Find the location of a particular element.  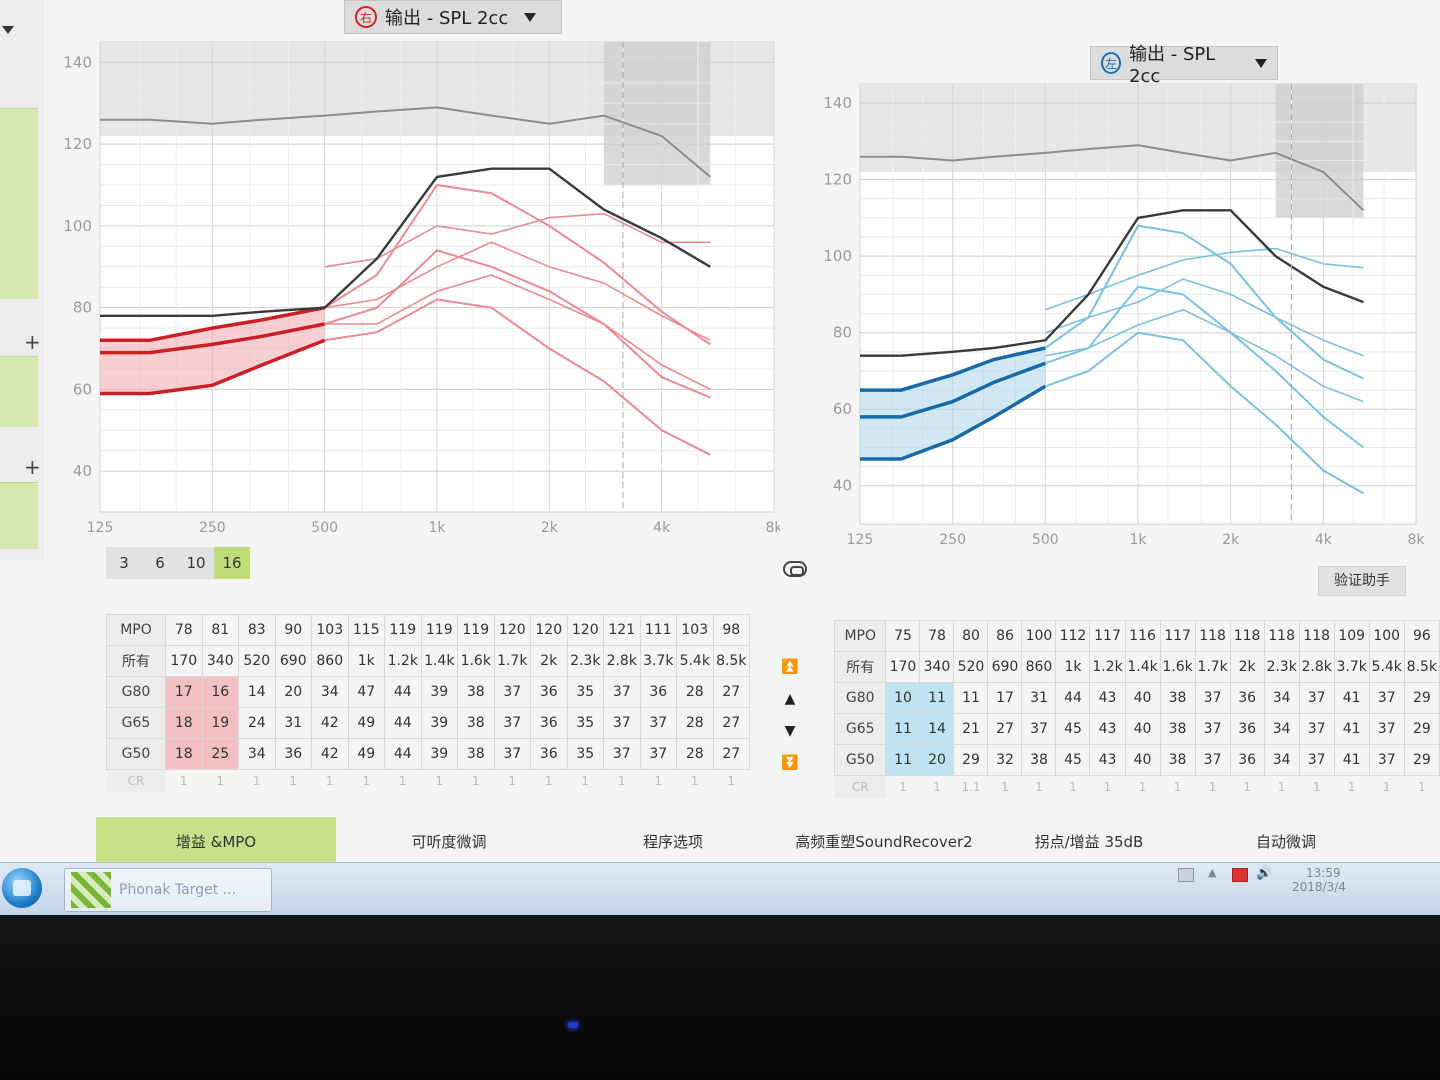

level-option: 6 is located at coordinates (160, 563).